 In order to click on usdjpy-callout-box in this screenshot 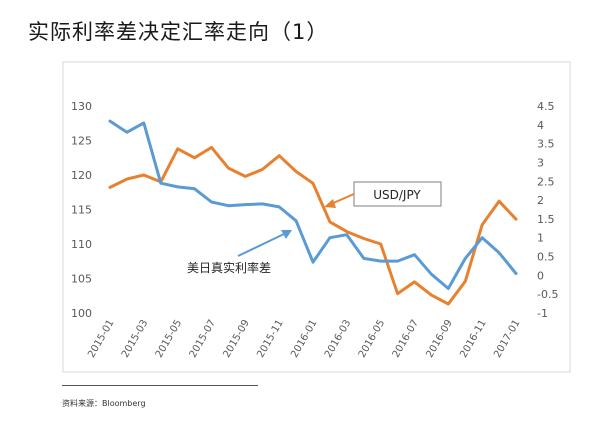, I will do `click(397, 194)`.